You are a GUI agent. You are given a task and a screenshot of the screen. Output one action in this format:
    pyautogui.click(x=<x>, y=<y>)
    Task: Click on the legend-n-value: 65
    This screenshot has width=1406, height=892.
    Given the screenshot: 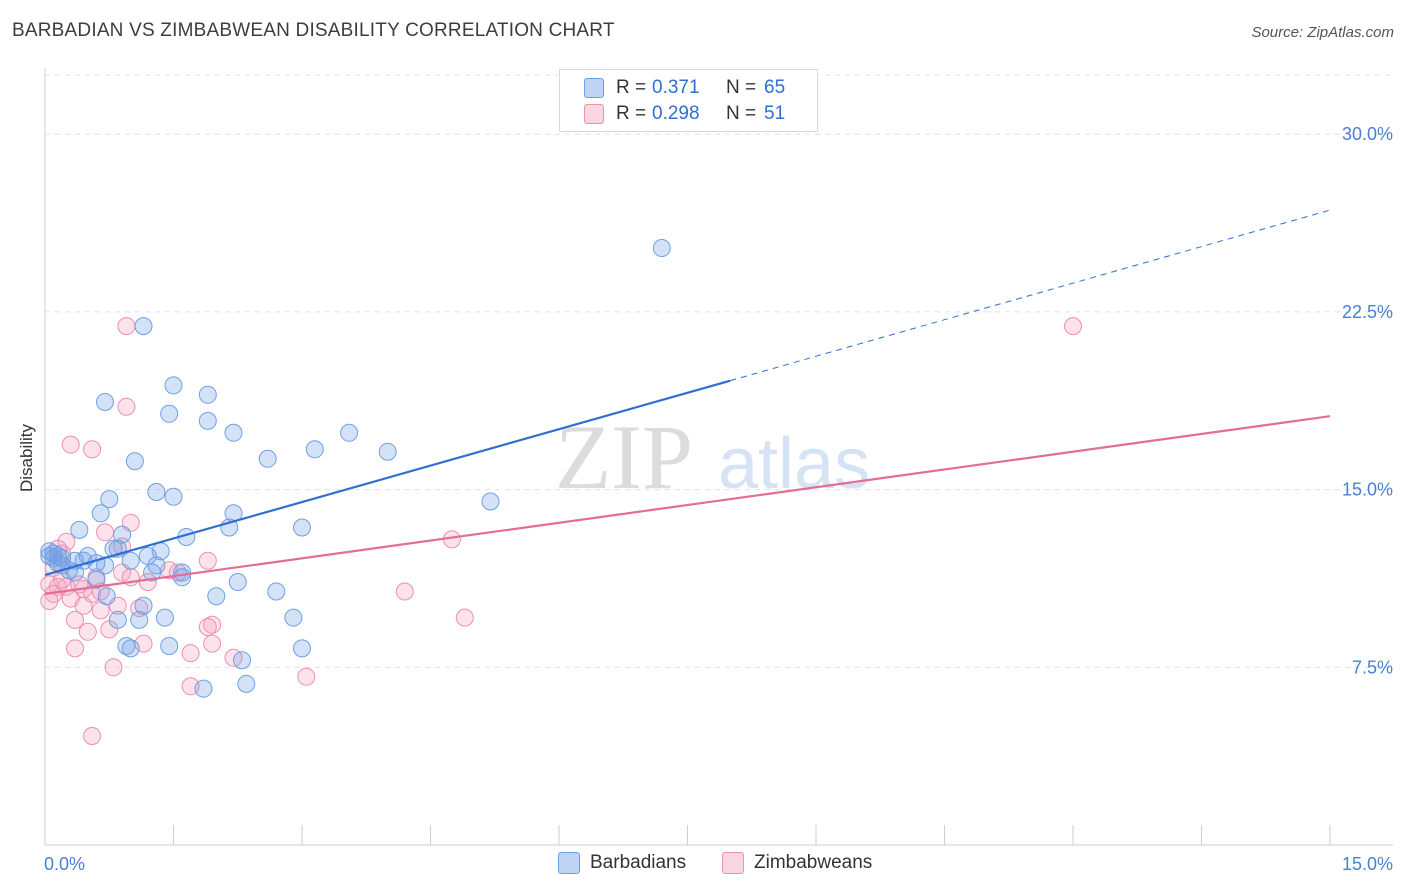 What is the action you would take?
    pyautogui.click(x=775, y=87)
    